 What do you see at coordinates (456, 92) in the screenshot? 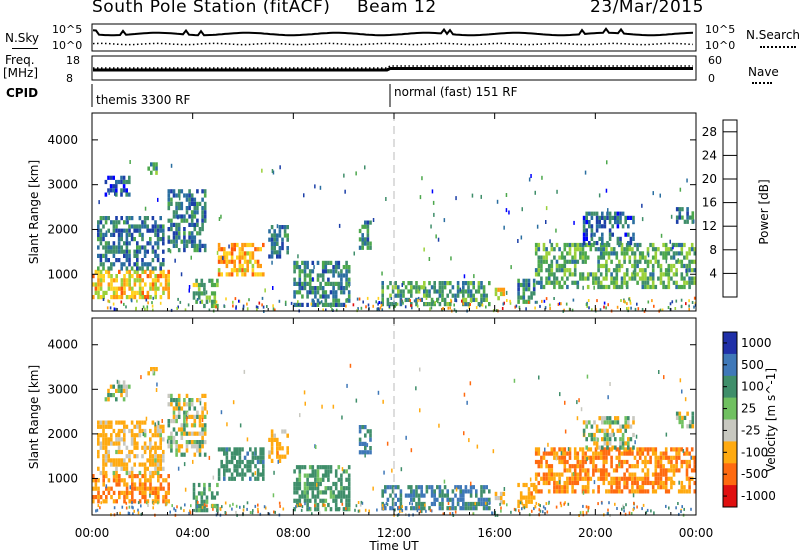
I see `cpid-mode-1: normal (fast) 151 RF` at bounding box center [456, 92].